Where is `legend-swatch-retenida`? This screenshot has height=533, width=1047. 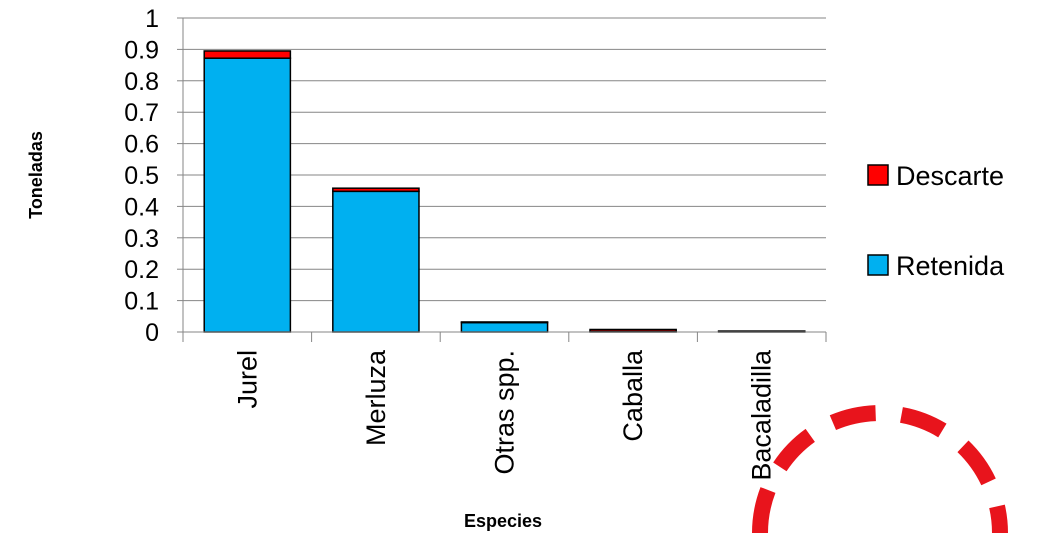
legend-swatch-retenida is located at coordinates (878, 265).